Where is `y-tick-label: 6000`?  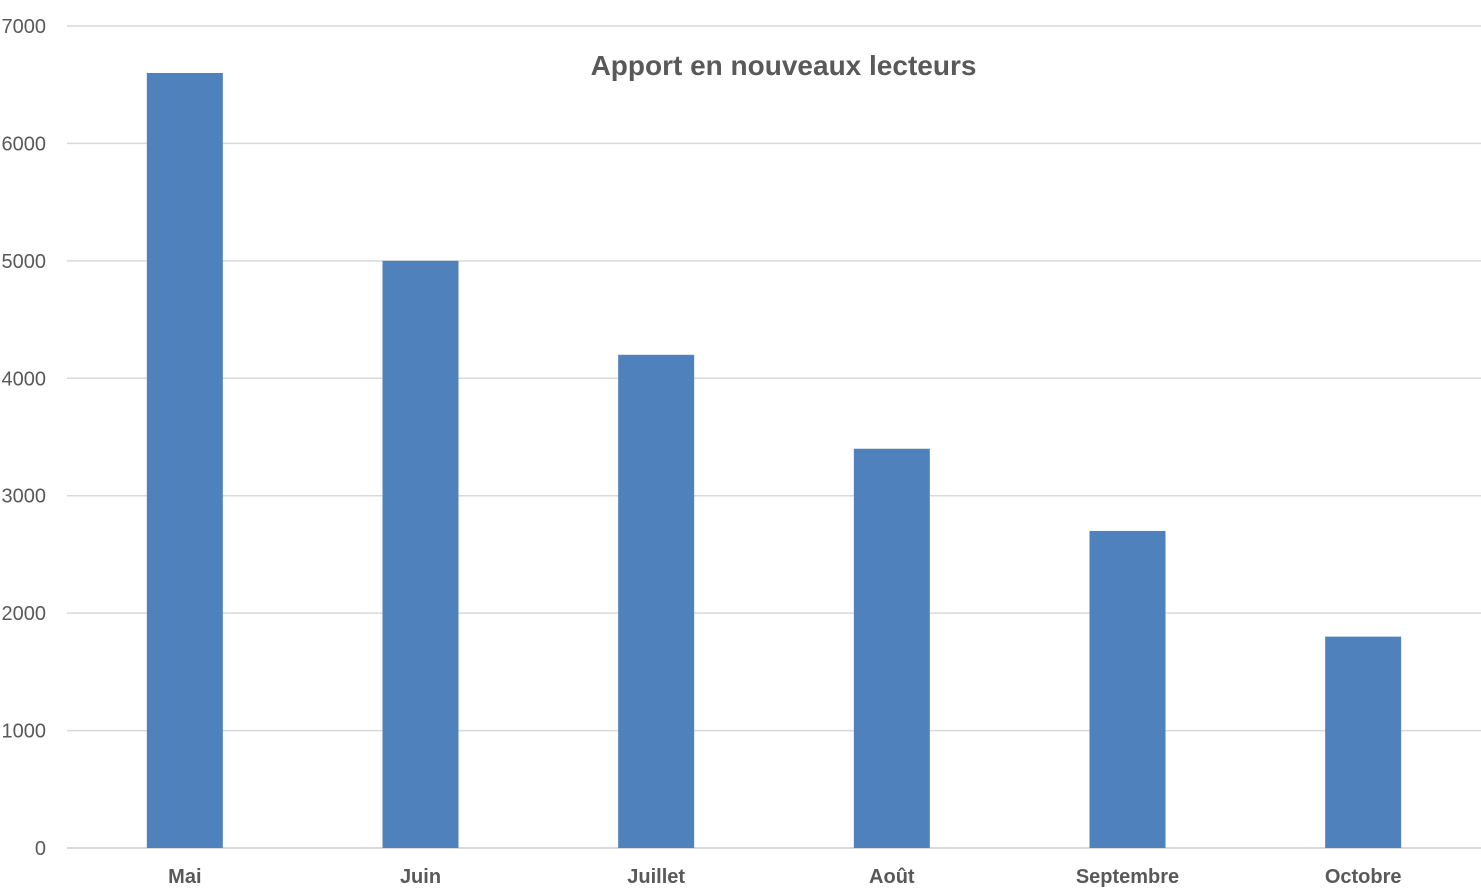
y-tick-label: 6000 is located at coordinates (24, 144).